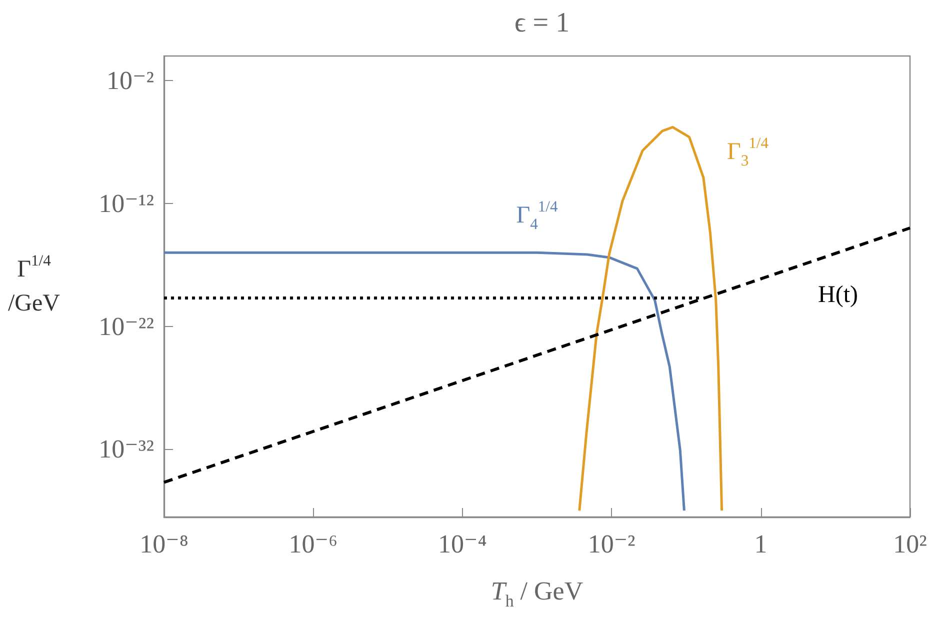  Describe the element at coordinates (838, 295) in the screenshot. I see `series-label: H(t)` at that location.